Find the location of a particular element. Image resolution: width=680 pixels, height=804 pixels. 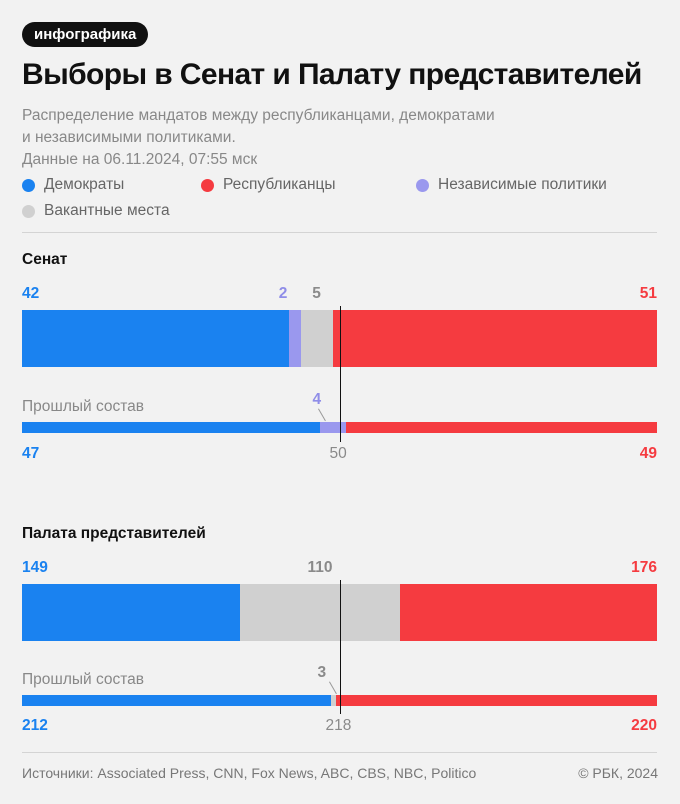

legend-item-ind: Независимые политики is located at coordinates (511, 185).